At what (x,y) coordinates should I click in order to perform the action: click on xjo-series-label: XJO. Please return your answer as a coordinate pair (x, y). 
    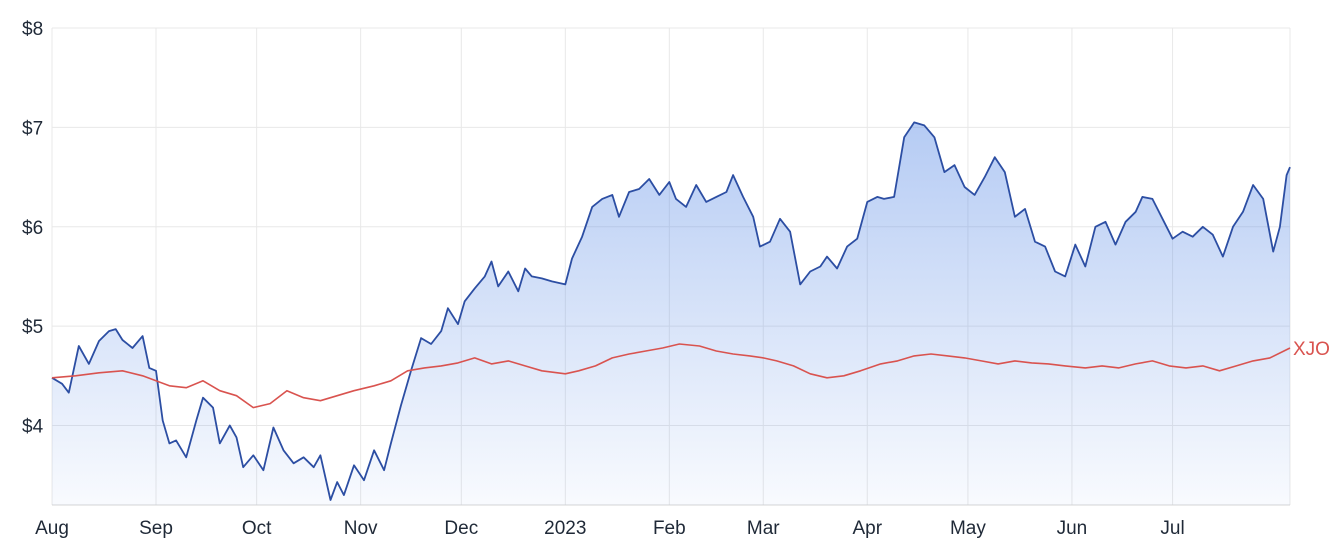
    Looking at the image, I should click on (1311, 349).